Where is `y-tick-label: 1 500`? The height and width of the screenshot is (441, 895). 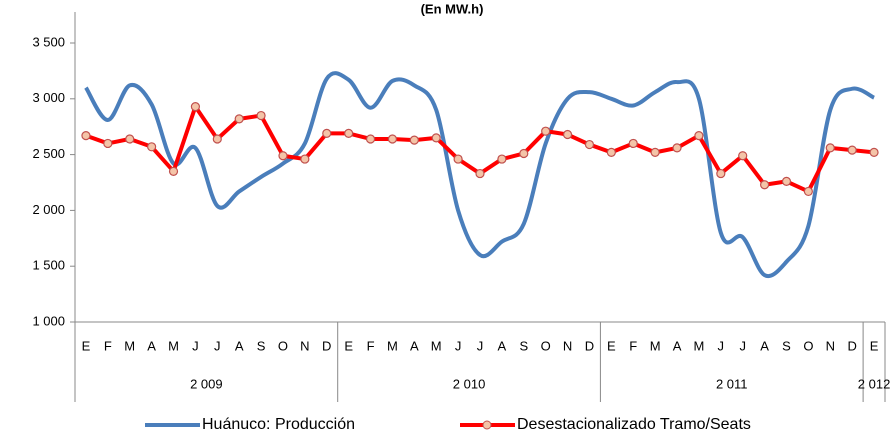
y-tick-label: 1 500 is located at coordinates (48, 265).